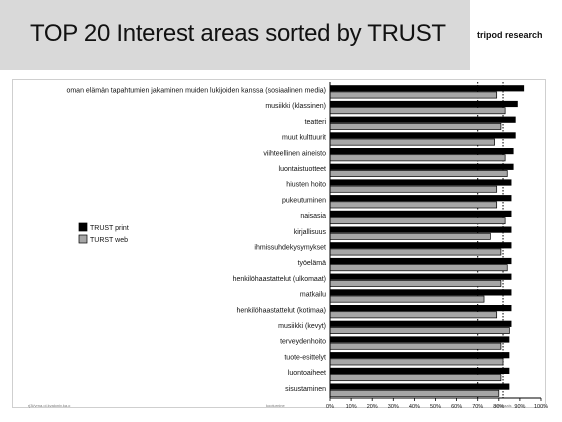 This screenshot has width=562, height=422. I want to click on category-label-7: pukeutuminen, so click(304, 200).